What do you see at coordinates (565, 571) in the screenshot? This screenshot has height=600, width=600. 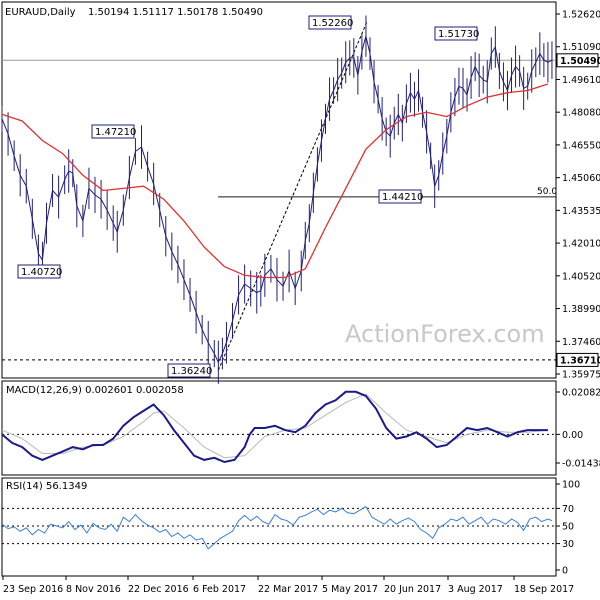 I see `rsi-tick-label: 0` at bounding box center [565, 571].